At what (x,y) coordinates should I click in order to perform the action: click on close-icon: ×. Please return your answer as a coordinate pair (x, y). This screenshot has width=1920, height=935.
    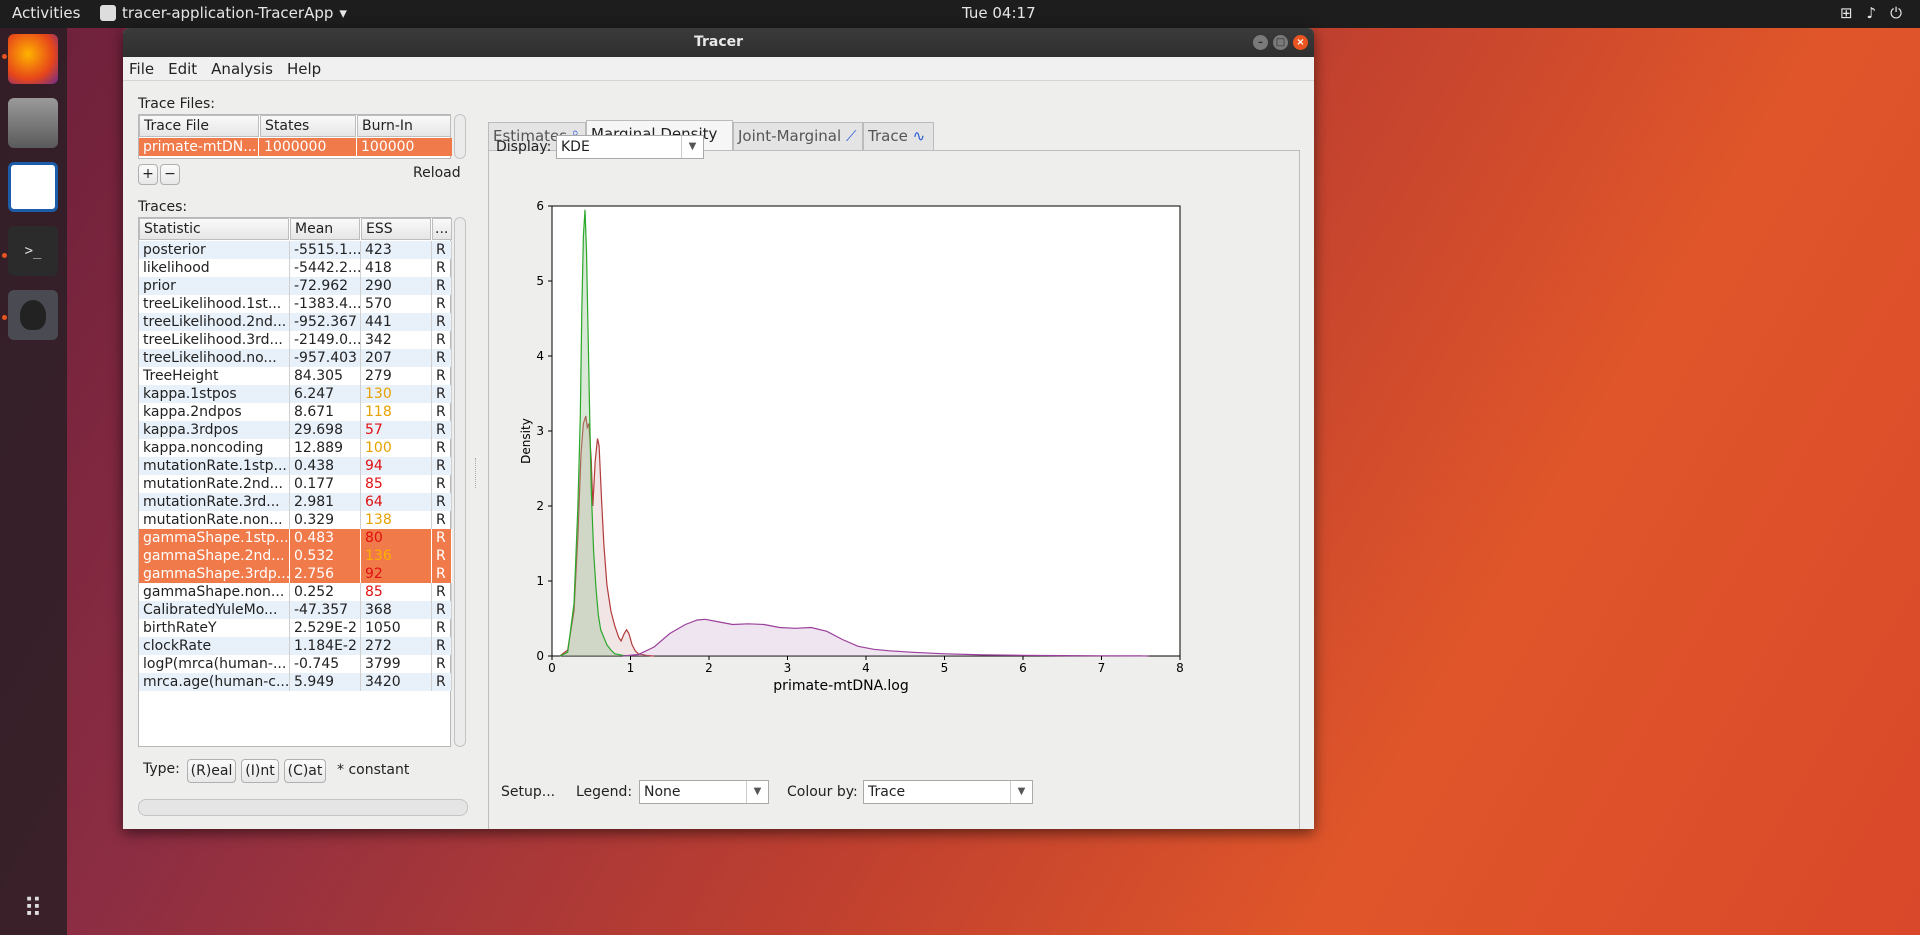
    Looking at the image, I should click on (1300, 42).